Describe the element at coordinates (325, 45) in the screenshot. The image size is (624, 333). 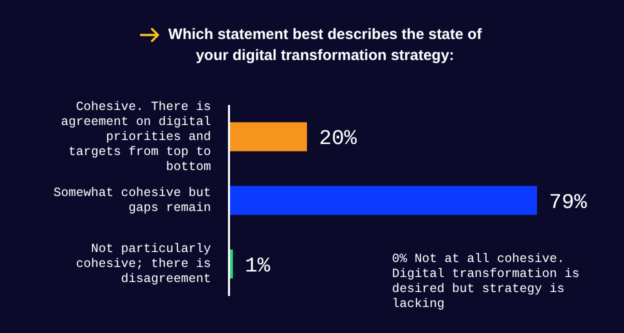
I see `chart-title: Which statement best describes the state of your digital transformation strategy:` at that location.